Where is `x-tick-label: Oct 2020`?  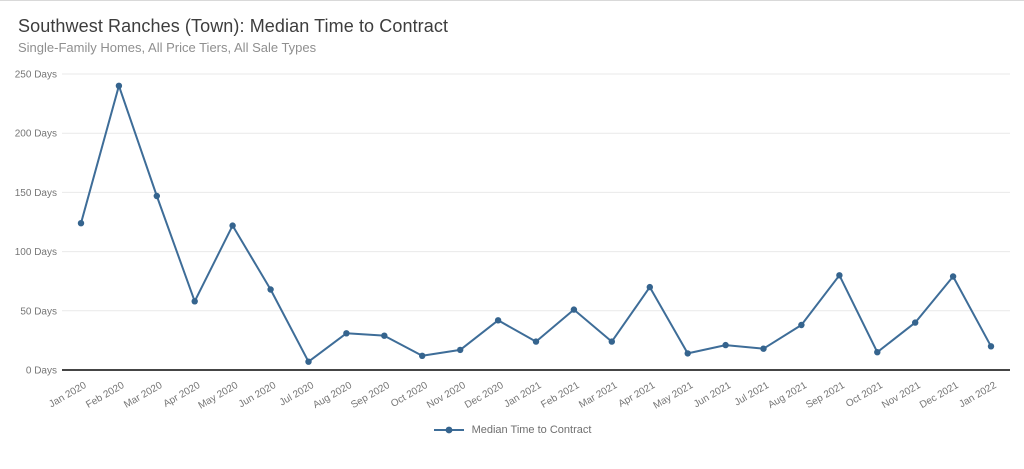 x-tick-label: Oct 2020 is located at coordinates (409, 395).